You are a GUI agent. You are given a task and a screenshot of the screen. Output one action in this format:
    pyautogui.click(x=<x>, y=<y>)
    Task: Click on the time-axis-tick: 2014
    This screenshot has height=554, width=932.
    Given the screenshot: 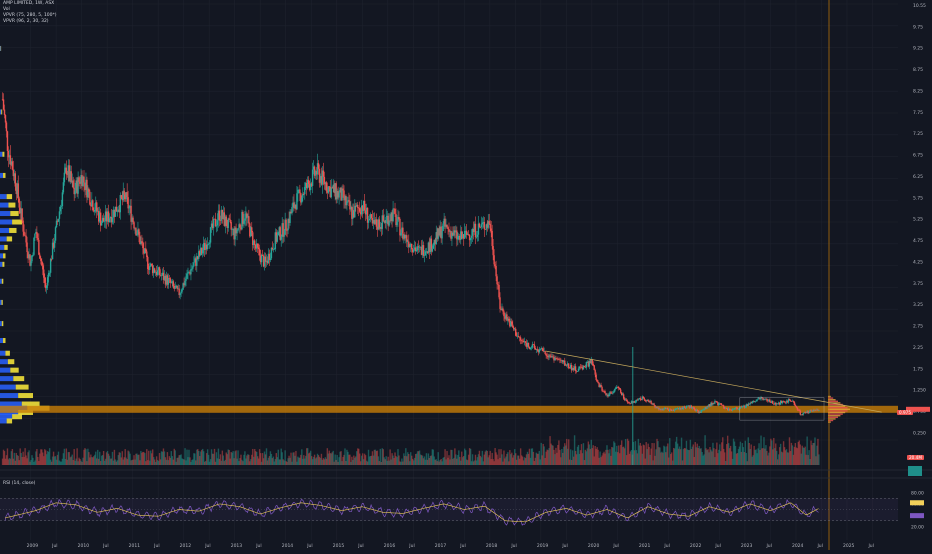 What is the action you would take?
    pyautogui.click(x=288, y=546)
    